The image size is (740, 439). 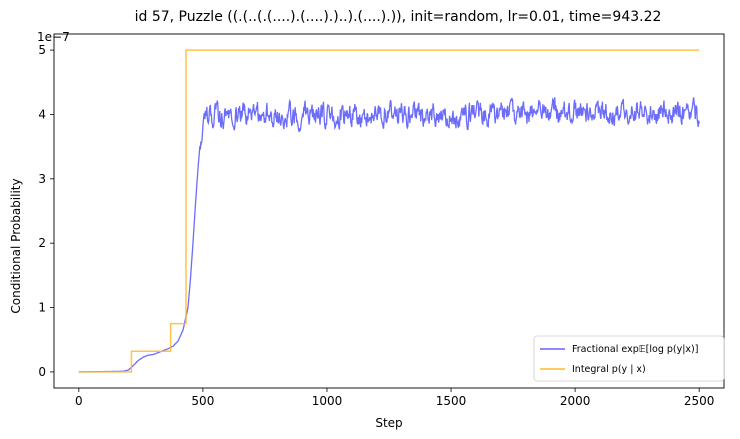 I want to click on x-tick-label: 2000, so click(x=575, y=401).